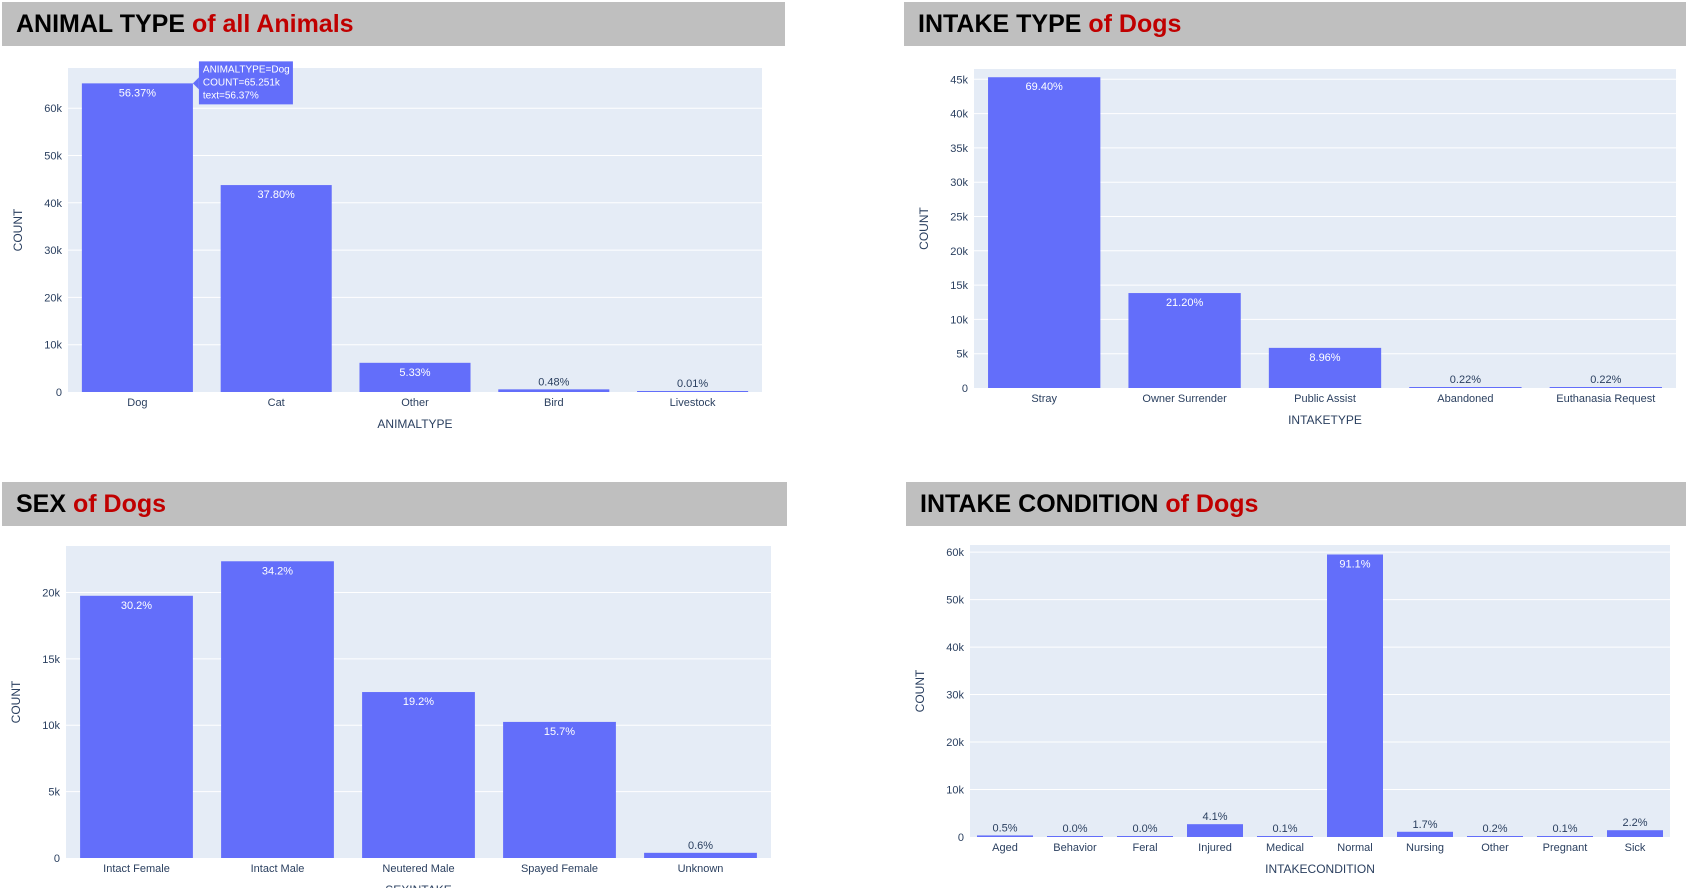 Image resolution: width=1690 pixels, height=888 pixels. Describe the element at coordinates (1605, 387) in the screenshot. I see `bar-euthanasia-request` at that location.